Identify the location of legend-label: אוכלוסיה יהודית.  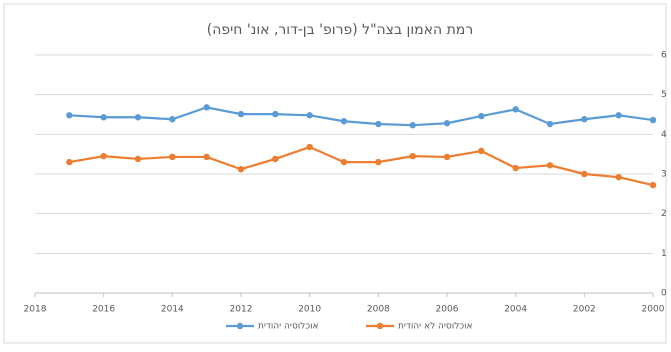
(288, 327).